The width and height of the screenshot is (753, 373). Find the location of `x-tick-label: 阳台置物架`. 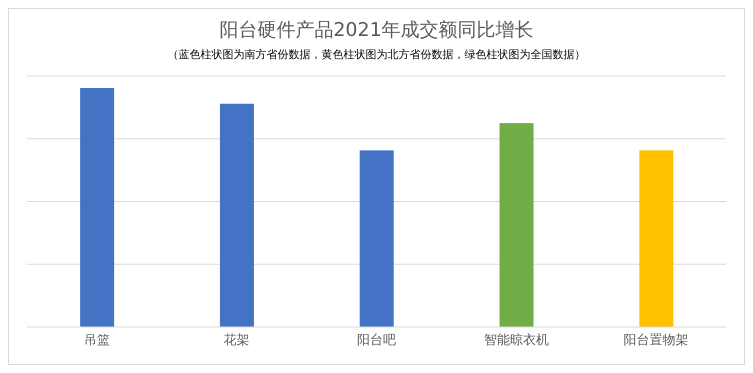

x-tick-label: 阳台置物架 is located at coordinates (656, 340).